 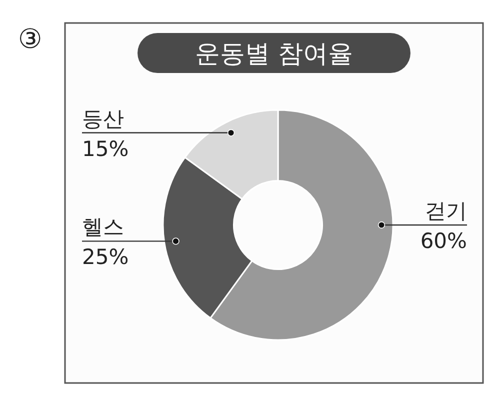 I want to click on data-label: 60%, so click(x=443, y=241).